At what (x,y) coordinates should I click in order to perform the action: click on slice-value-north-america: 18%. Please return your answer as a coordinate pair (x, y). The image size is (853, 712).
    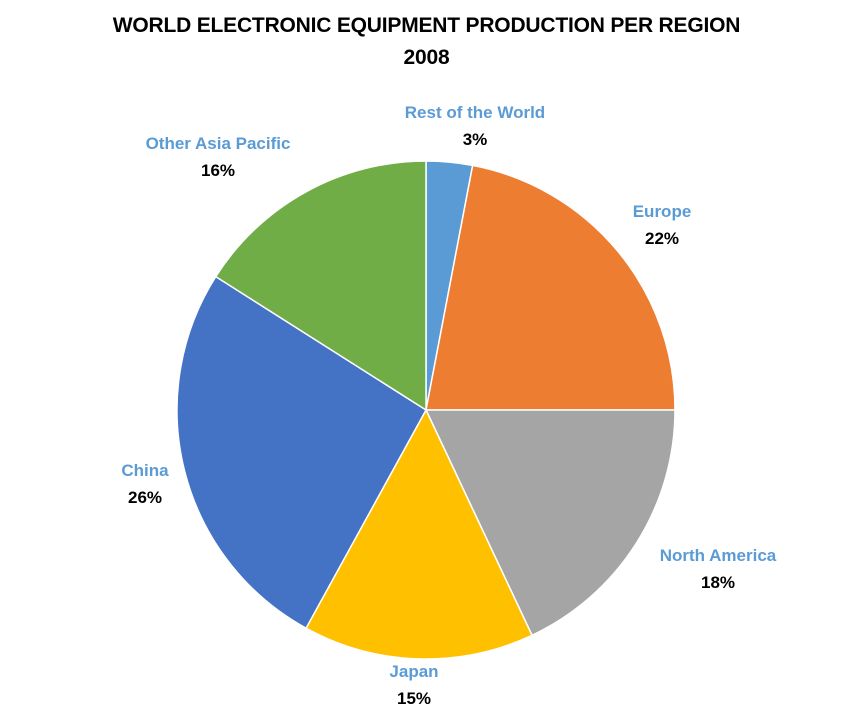
    Looking at the image, I should click on (718, 582).